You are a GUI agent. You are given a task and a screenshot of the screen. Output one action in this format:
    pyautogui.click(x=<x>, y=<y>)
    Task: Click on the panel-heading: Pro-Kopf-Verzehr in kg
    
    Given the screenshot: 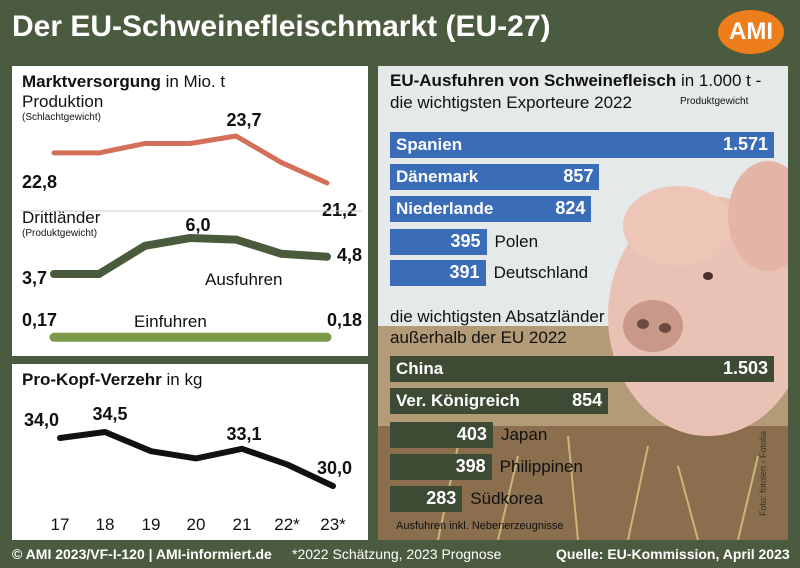 What is the action you would take?
    pyautogui.click(x=112, y=380)
    